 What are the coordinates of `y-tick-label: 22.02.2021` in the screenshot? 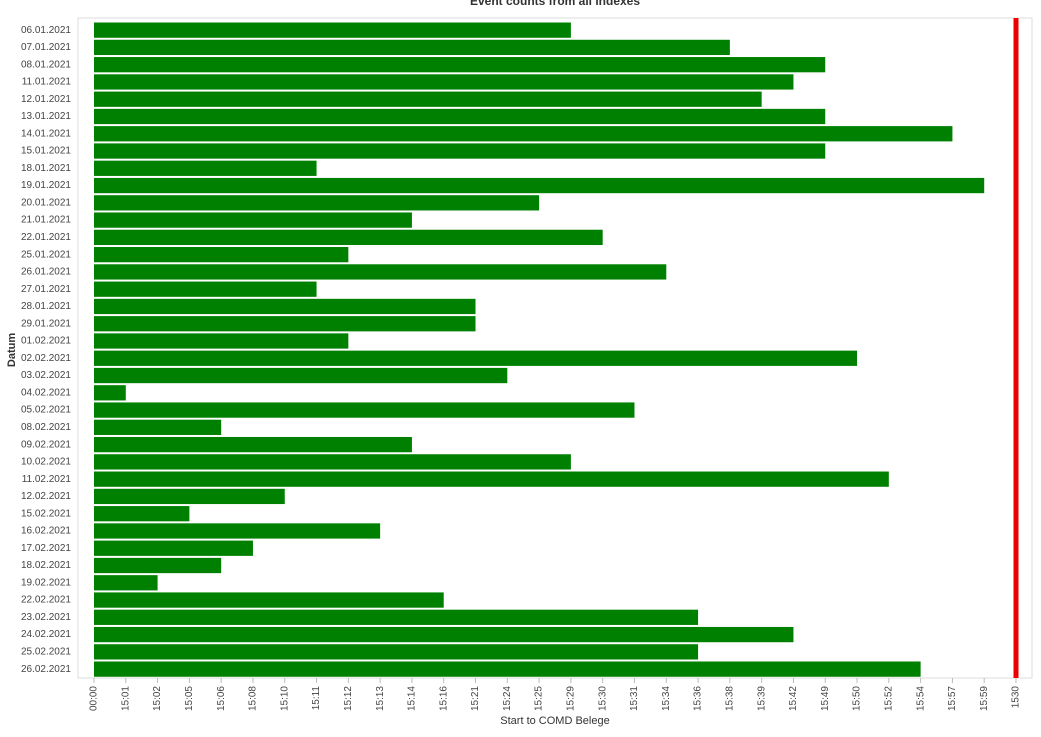 It's located at (46, 600).